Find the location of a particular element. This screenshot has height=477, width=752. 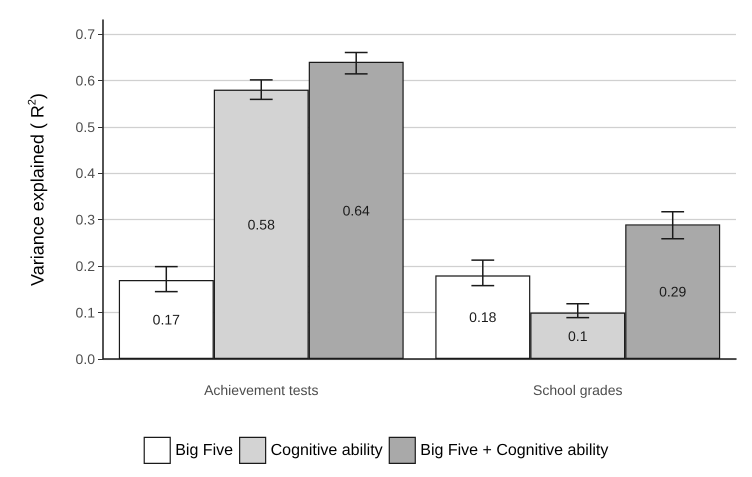

x-tick-label: School grades is located at coordinates (577, 390).